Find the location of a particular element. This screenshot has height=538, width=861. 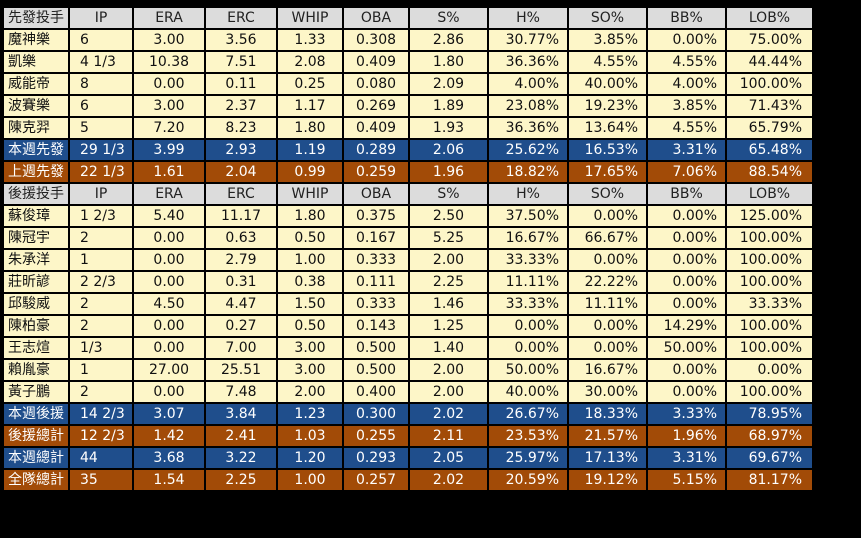

cell-bb-pct: 3.85% is located at coordinates (686, 106).